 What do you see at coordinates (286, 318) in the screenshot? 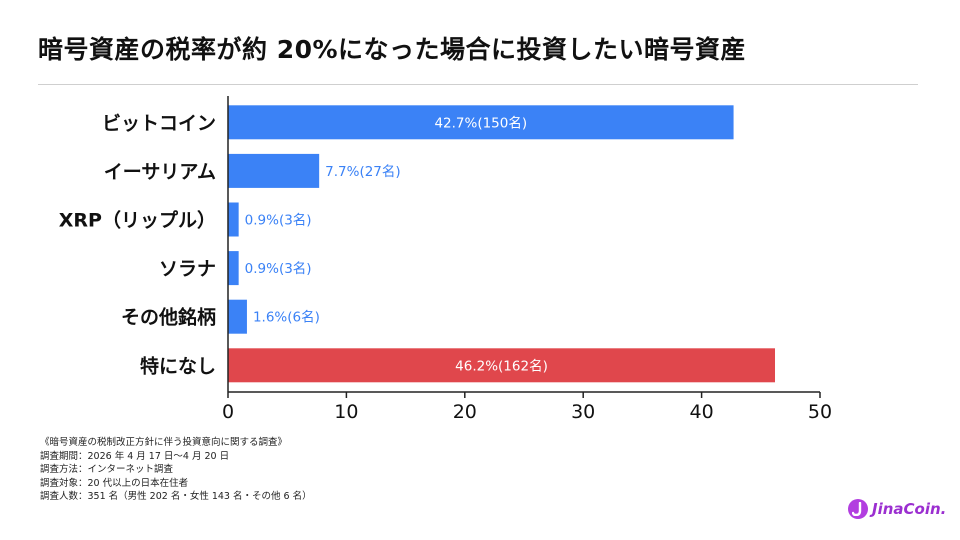
I see `data-label: 1.6%(6名)` at bounding box center [286, 318].